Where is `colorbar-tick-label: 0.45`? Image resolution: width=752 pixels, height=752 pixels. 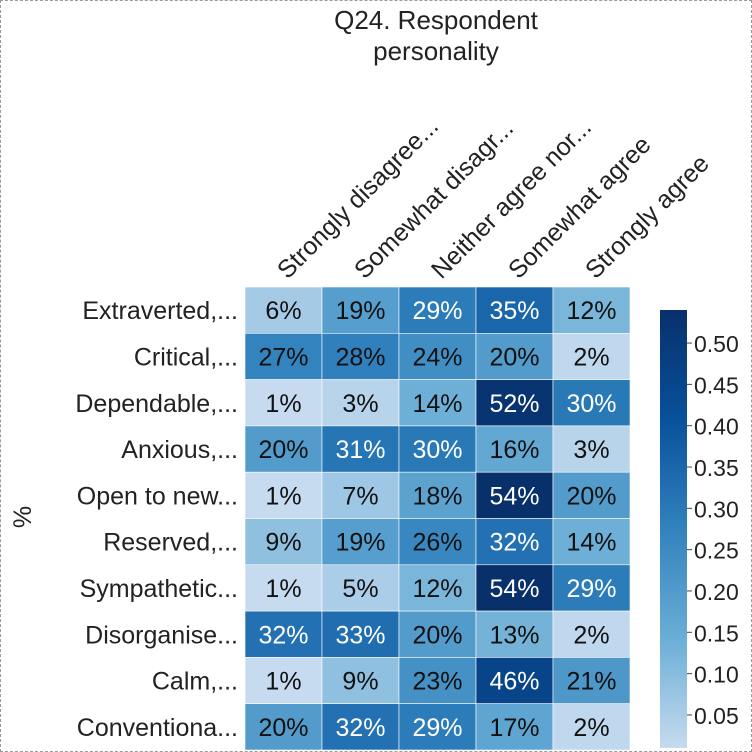 colorbar-tick-label: 0.45 is located at coordinates (716, 385).